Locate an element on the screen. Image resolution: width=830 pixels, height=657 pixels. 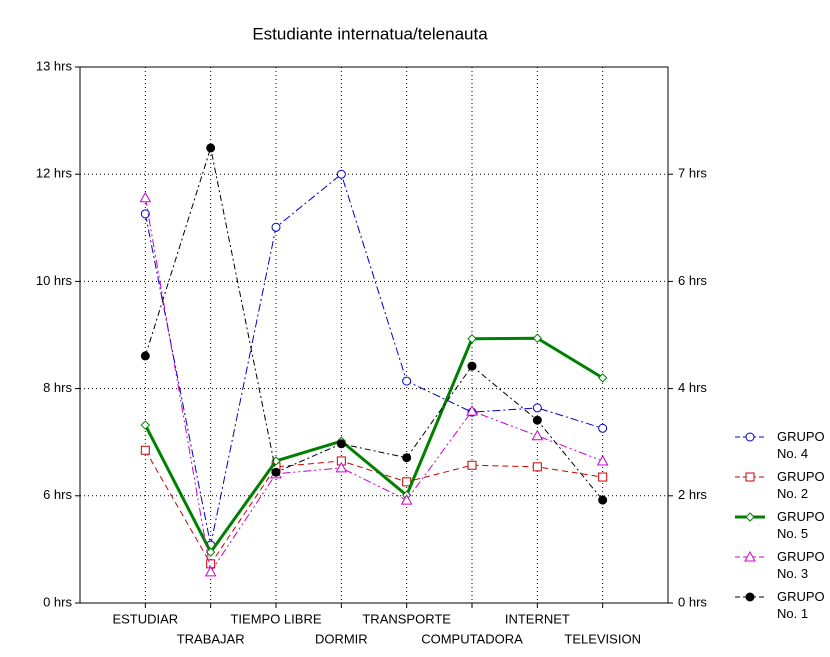
x-tick-label: COMPUTADORA is located at coordinates (472, 638).